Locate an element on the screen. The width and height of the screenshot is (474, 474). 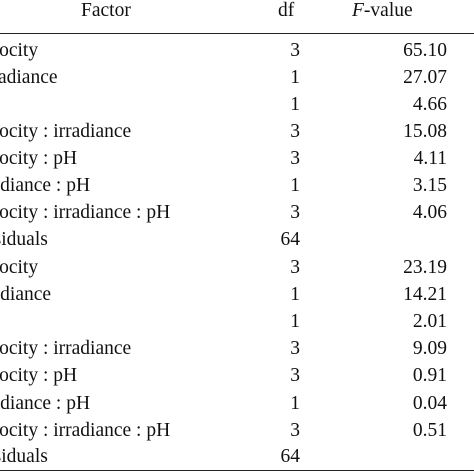
f-value-cell: 0.91 is located at coordinates (429, 375).